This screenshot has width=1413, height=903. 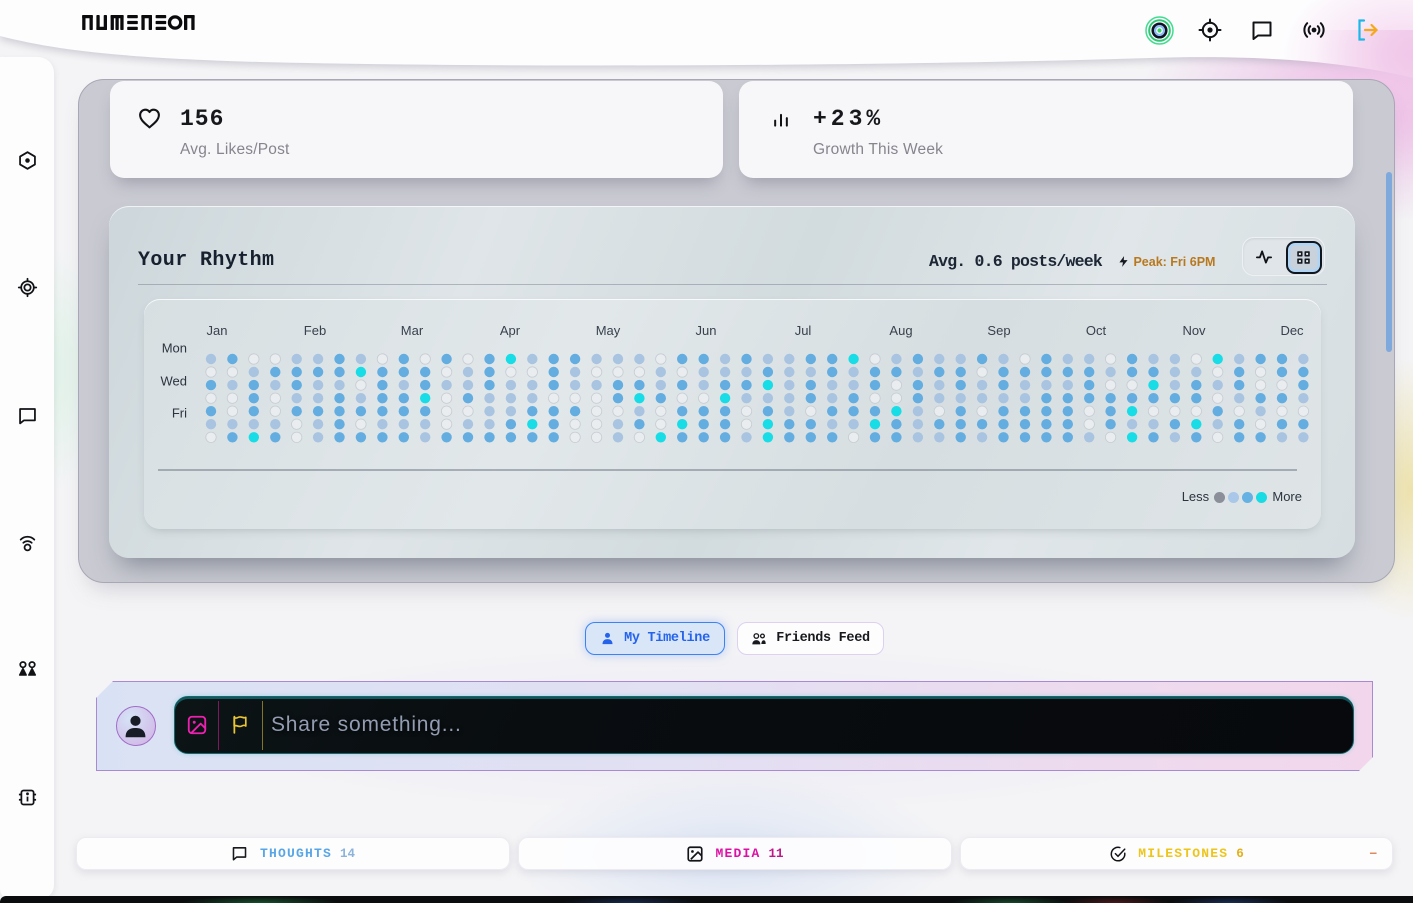 What do you see at coordinates (315, 330) in the screenshot?
I see `svg-text: Feb` at bounding box center [315, 330].